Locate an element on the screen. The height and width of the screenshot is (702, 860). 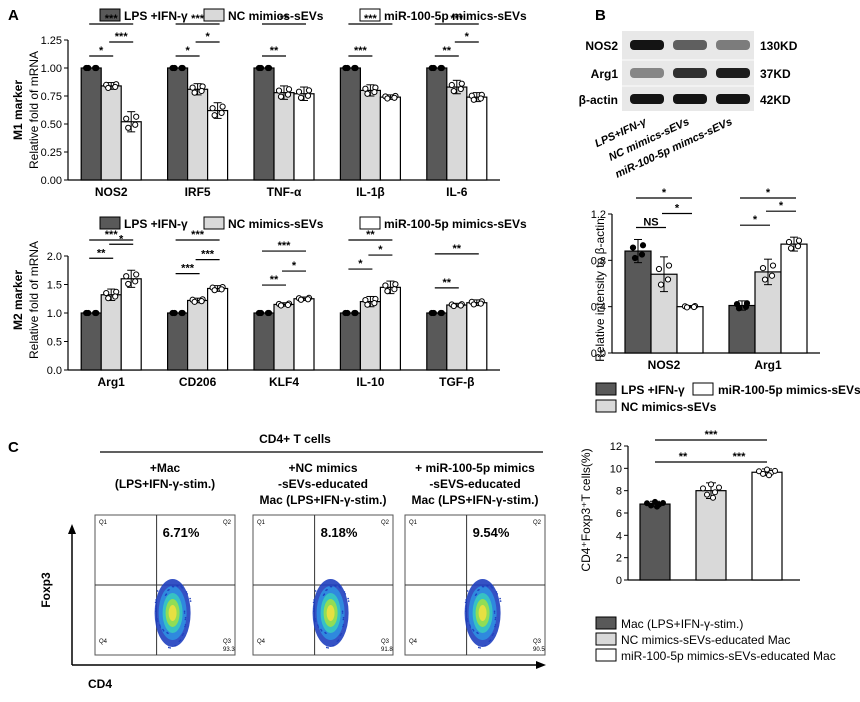
blot-row-label: NOS2 is located at coordinates (601, 46).